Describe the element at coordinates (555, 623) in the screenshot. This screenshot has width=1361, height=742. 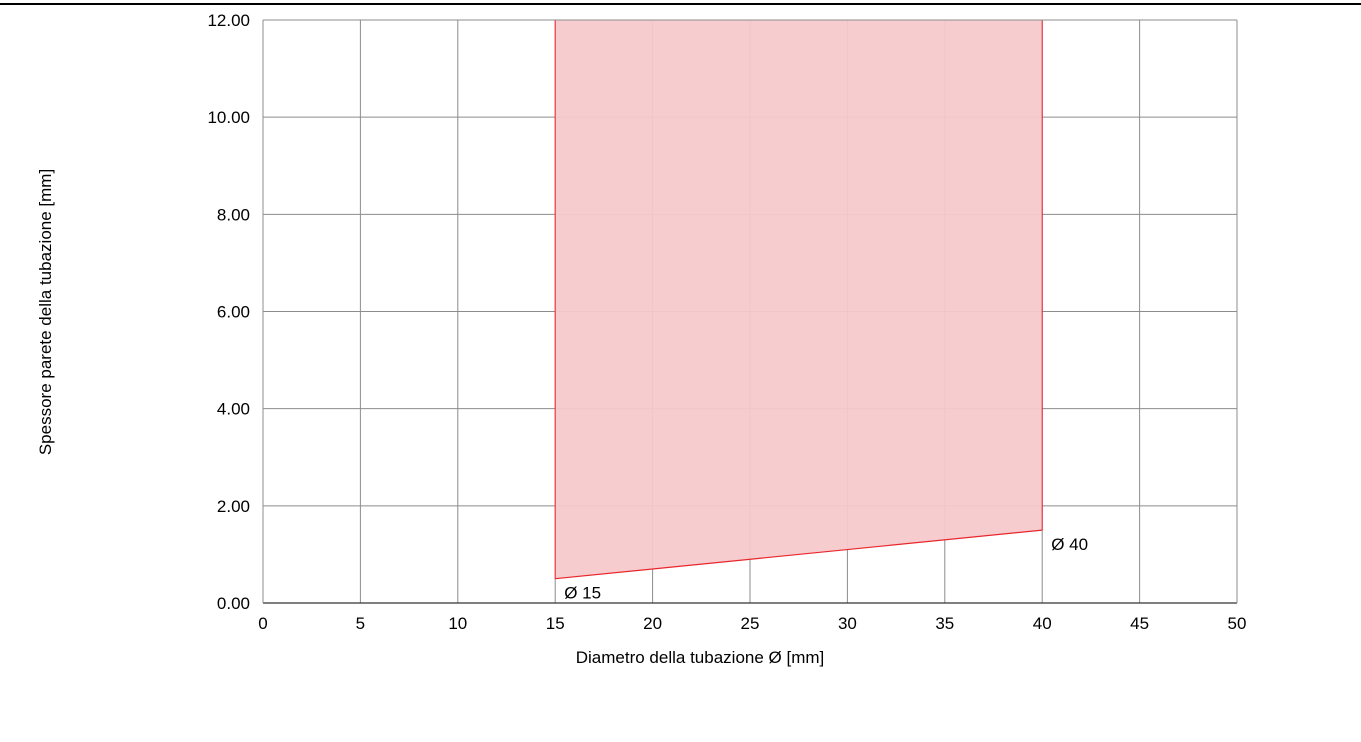
I see `x-tick-label: 15` at that location.